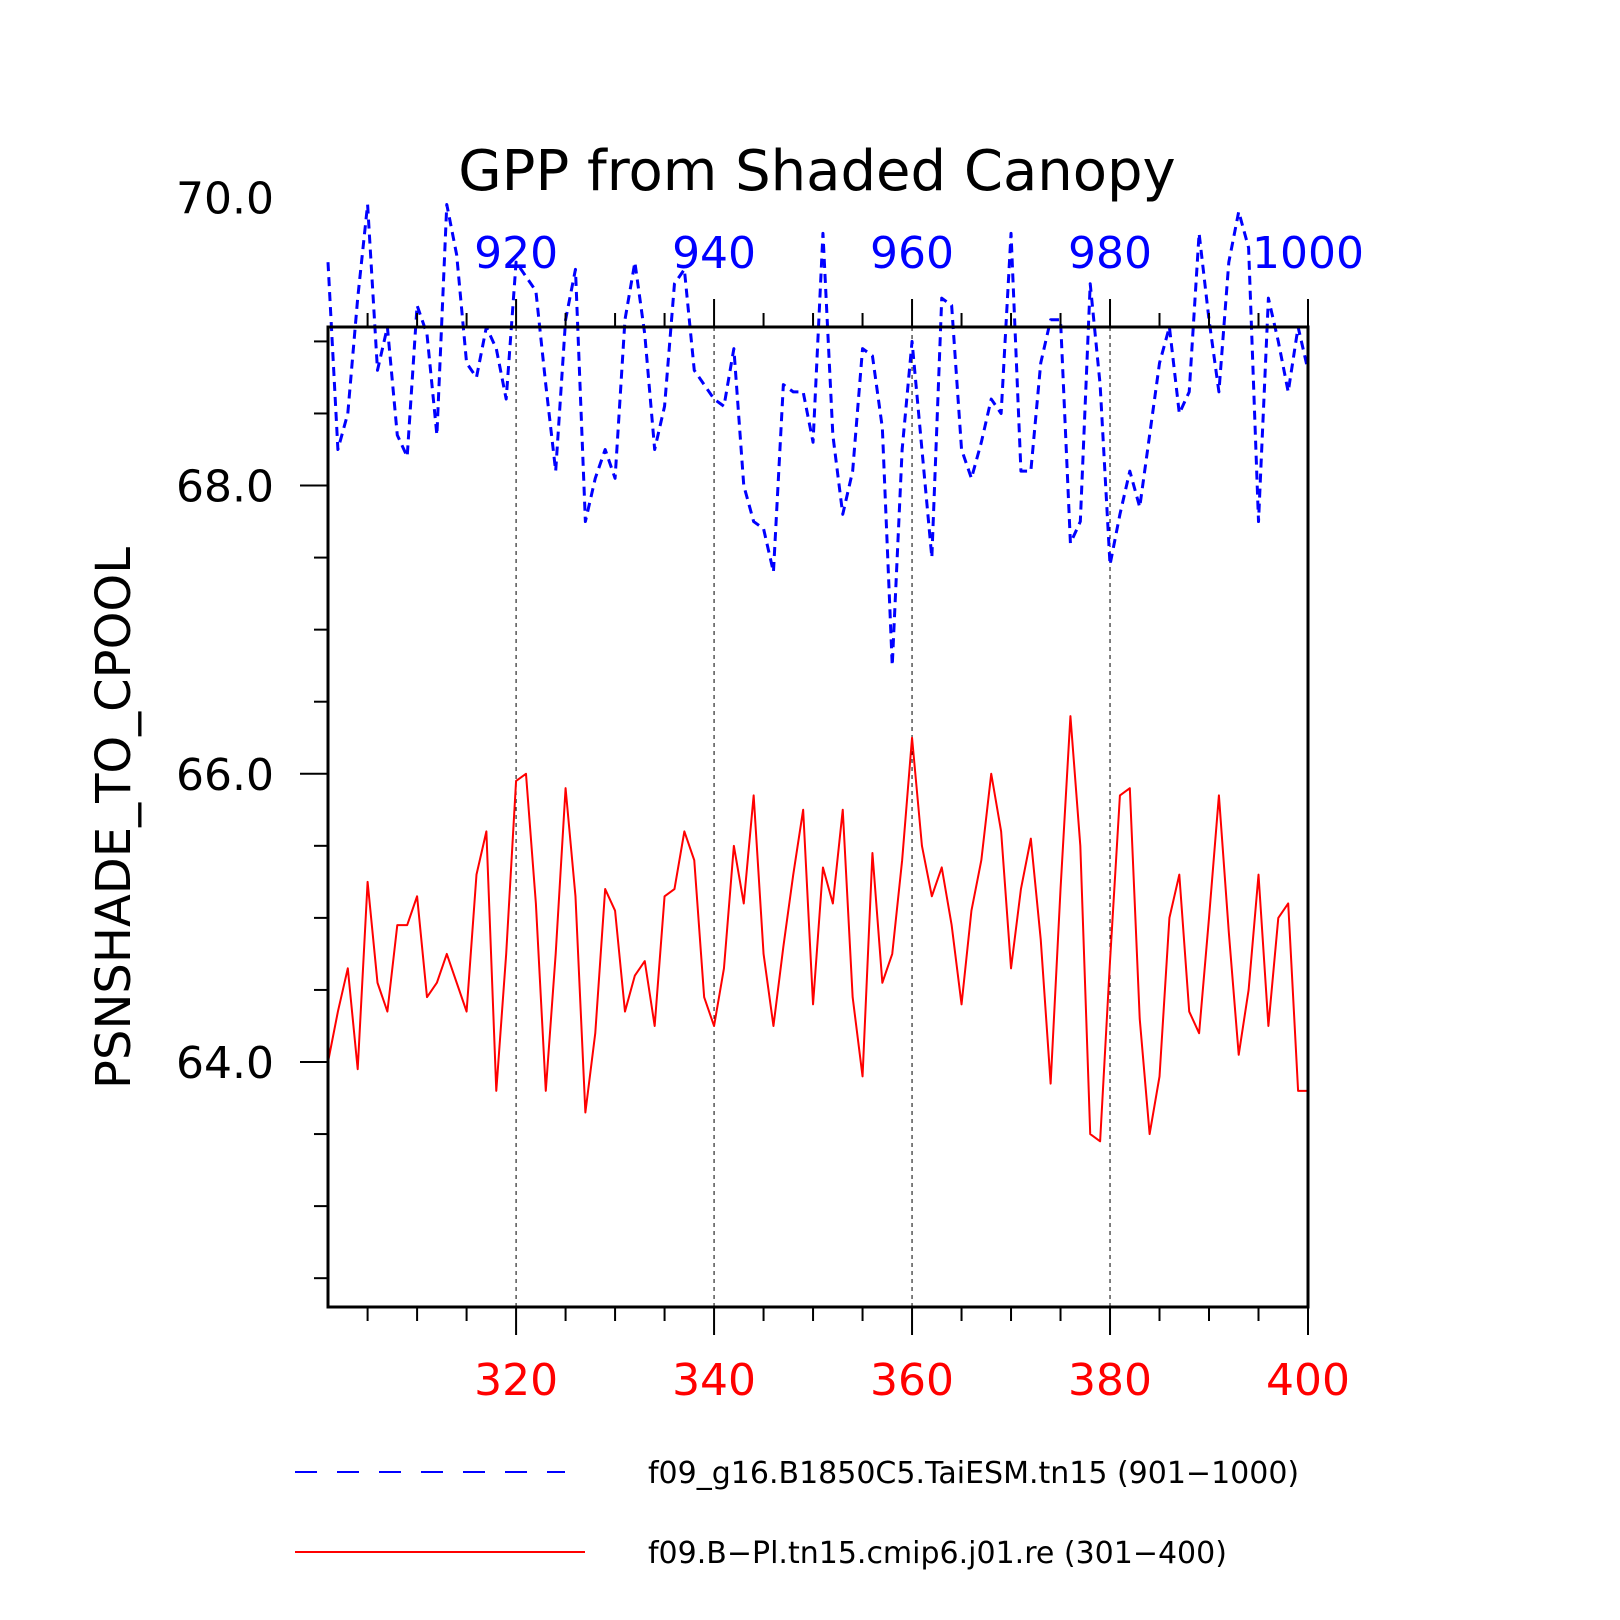 This screenshot has width=1620, height=1620. What do you see at coordinates (516, 253) in the screenshot?
I see `x-top-tick-label: 920` at bounding box center [516, 253].